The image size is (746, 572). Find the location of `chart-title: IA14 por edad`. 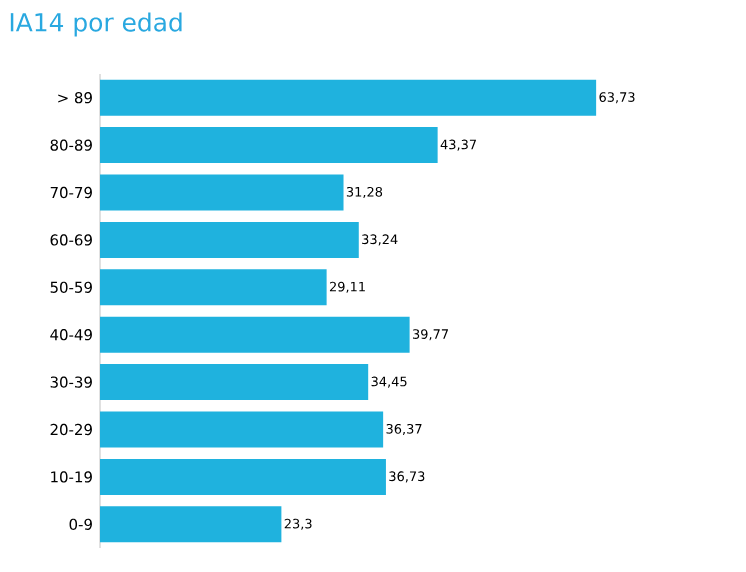

chart-title: IA14 por edad is located at coordinates (96, 24).